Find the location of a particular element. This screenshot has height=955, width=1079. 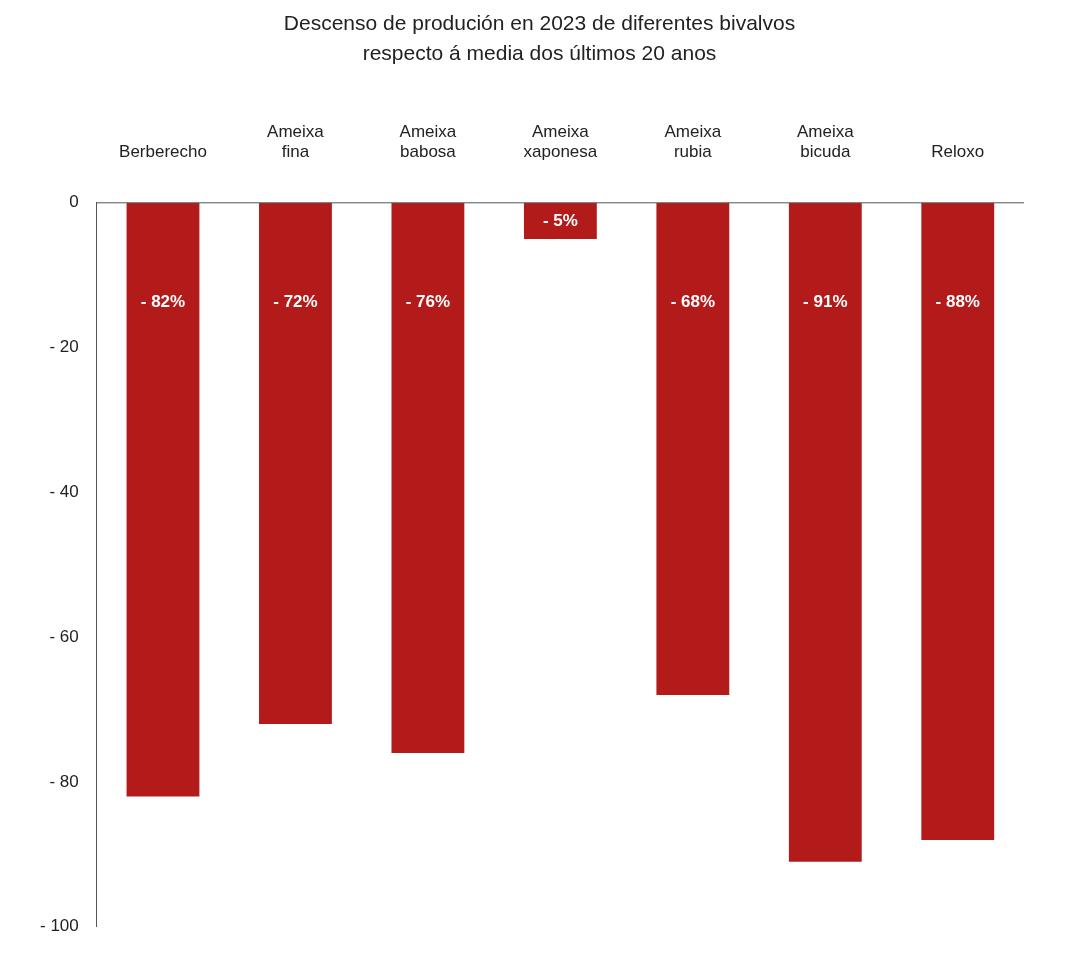

data-label: - 91% is located at coordinates (825, 302).